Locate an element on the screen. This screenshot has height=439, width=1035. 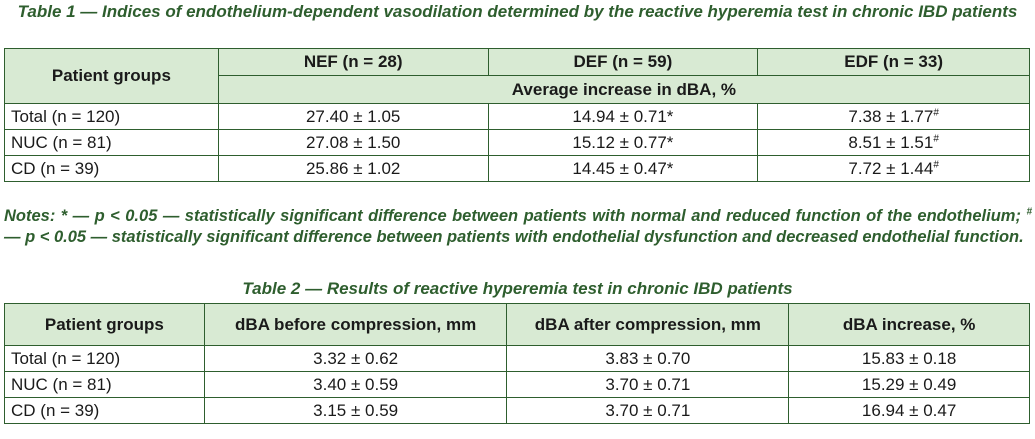
table1-row-group: Total (n = 120) is located at coordinates (111, 116).